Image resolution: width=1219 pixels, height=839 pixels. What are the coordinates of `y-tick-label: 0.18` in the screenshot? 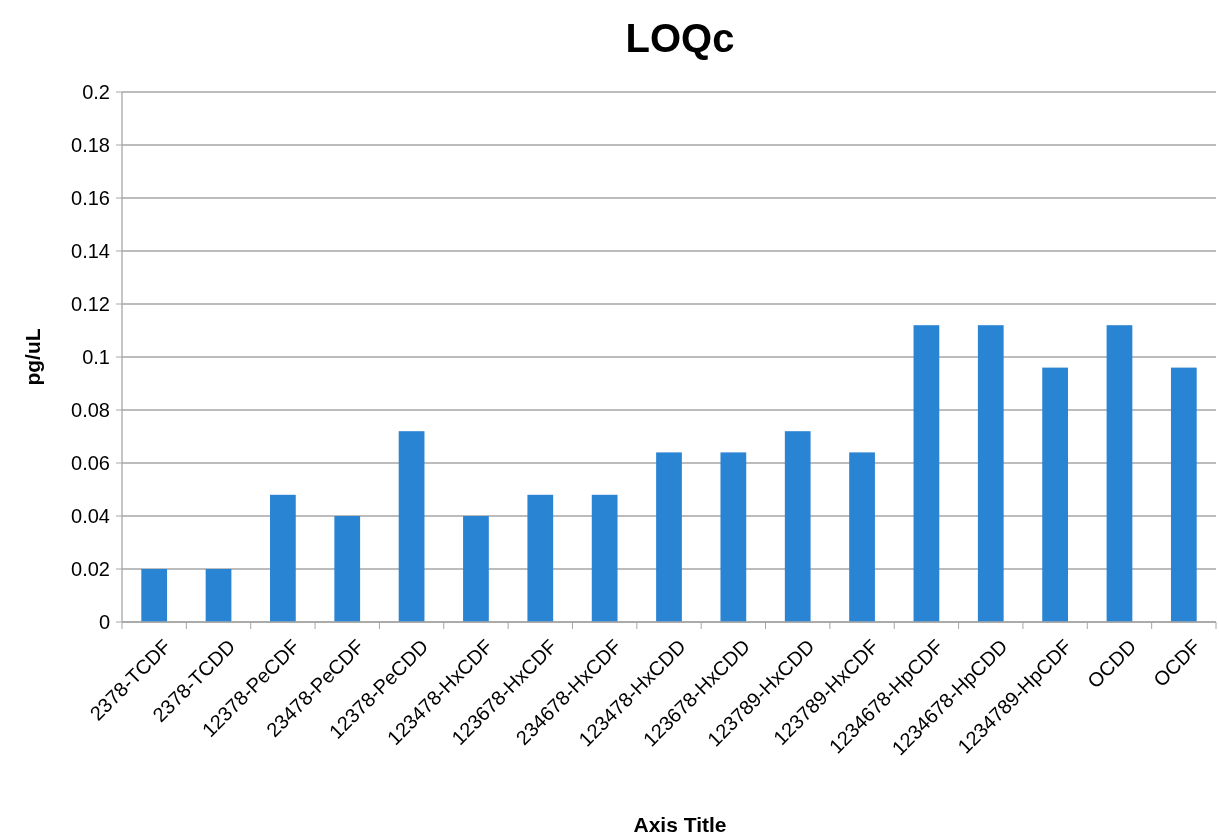 It's located at (90, 145).